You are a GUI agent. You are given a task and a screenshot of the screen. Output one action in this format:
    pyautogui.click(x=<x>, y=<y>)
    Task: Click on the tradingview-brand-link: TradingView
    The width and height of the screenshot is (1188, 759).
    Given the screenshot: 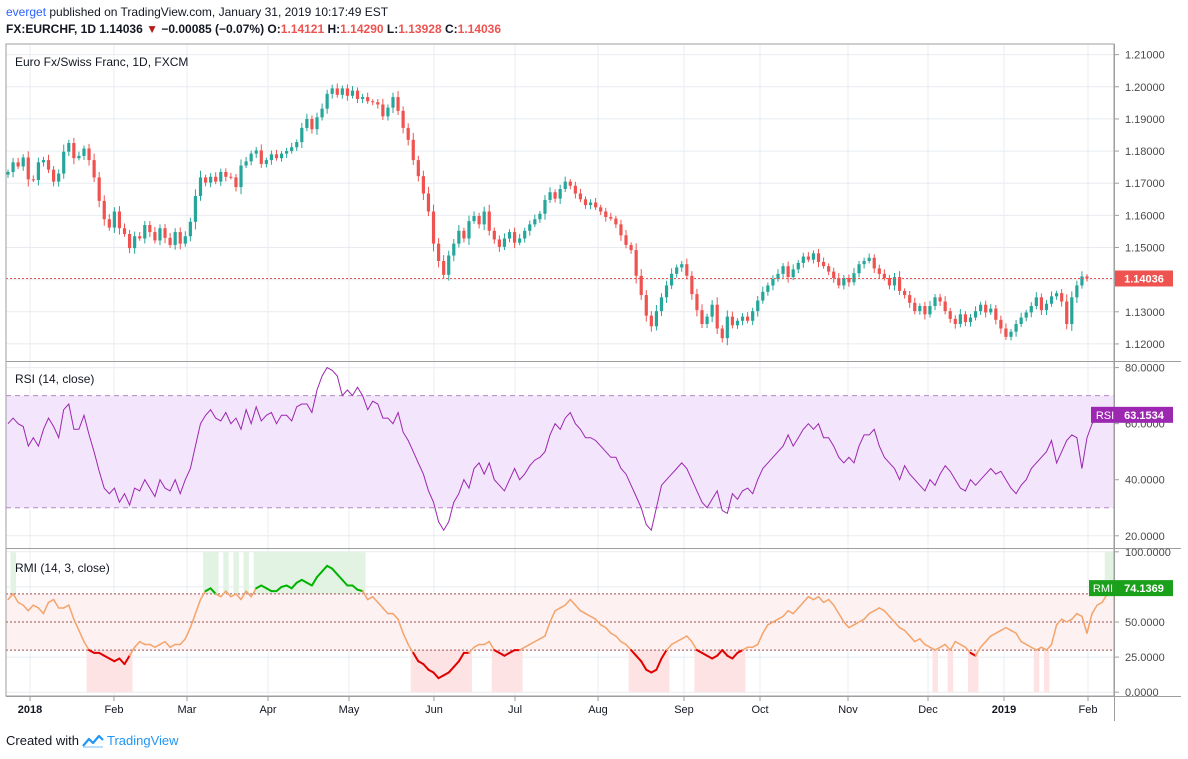 What is the action you would take?
    pyautogui.click(x=142, y=740)
    